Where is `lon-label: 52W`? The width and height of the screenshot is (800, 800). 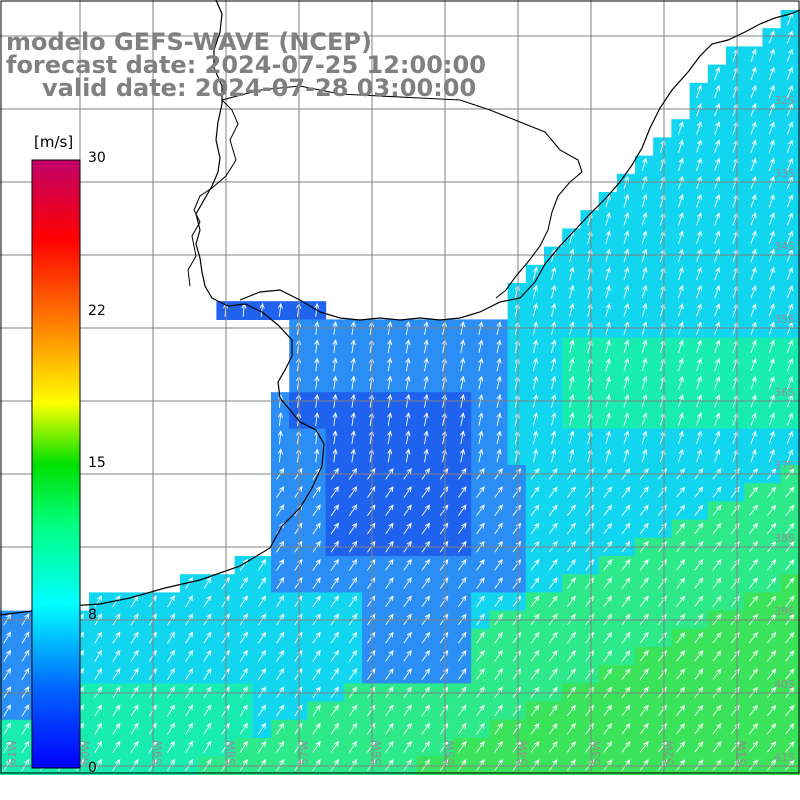
lon-label: 52W is located at coordinates (669, 752).